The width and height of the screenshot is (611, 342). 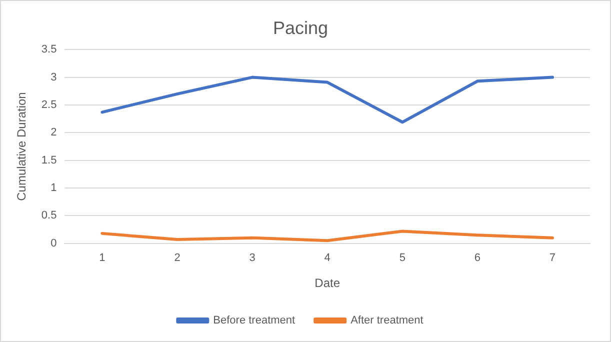 I want to click on y-axis-title: Cumulative Duration, so click(x=21, y=146).